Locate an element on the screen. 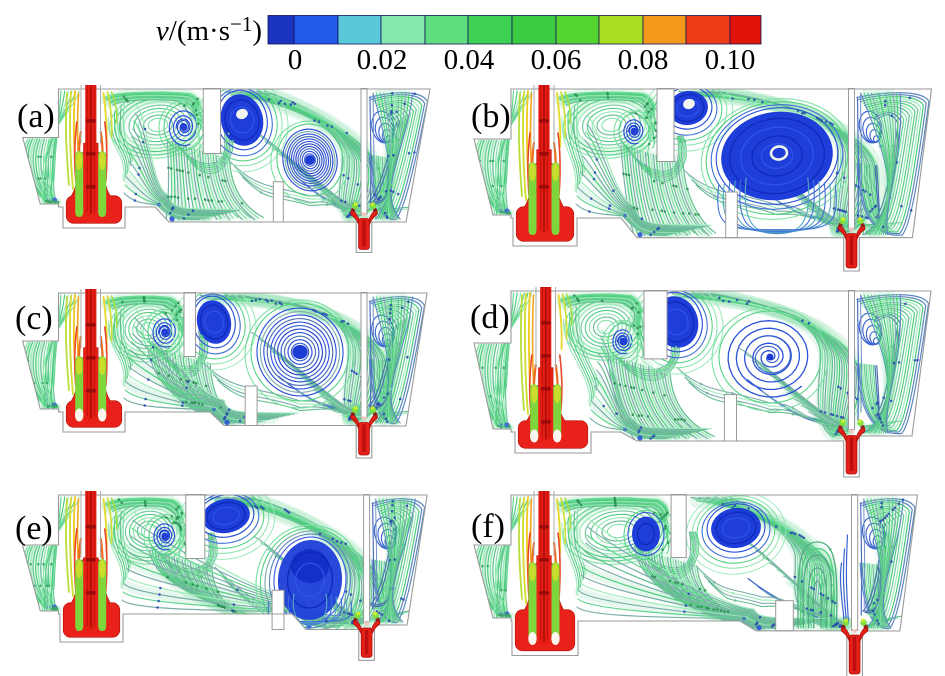 This screenshot has width=945, height=676. svg-text: (e) is located at coordinates (34, 528).